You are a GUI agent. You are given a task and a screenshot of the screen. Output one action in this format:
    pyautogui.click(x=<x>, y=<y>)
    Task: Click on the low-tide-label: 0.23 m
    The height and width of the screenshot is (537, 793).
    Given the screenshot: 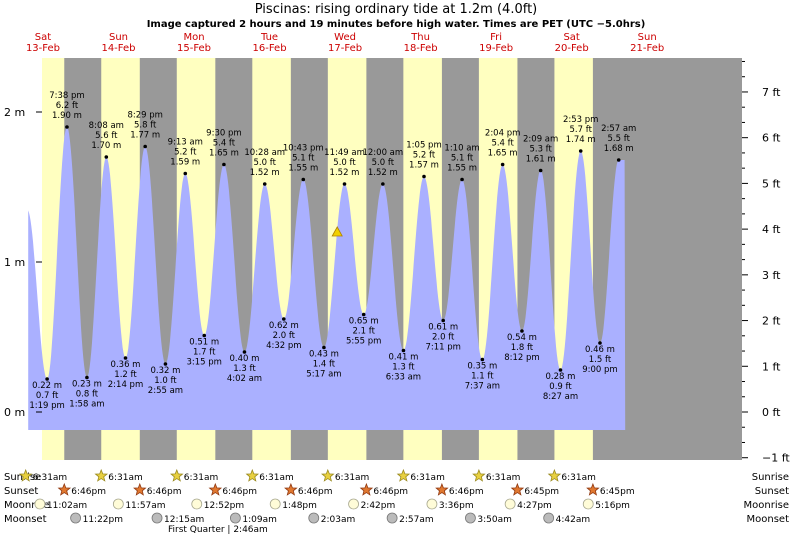 What is the action you would take?
    pyautogui.click(x=87, y=385)
    